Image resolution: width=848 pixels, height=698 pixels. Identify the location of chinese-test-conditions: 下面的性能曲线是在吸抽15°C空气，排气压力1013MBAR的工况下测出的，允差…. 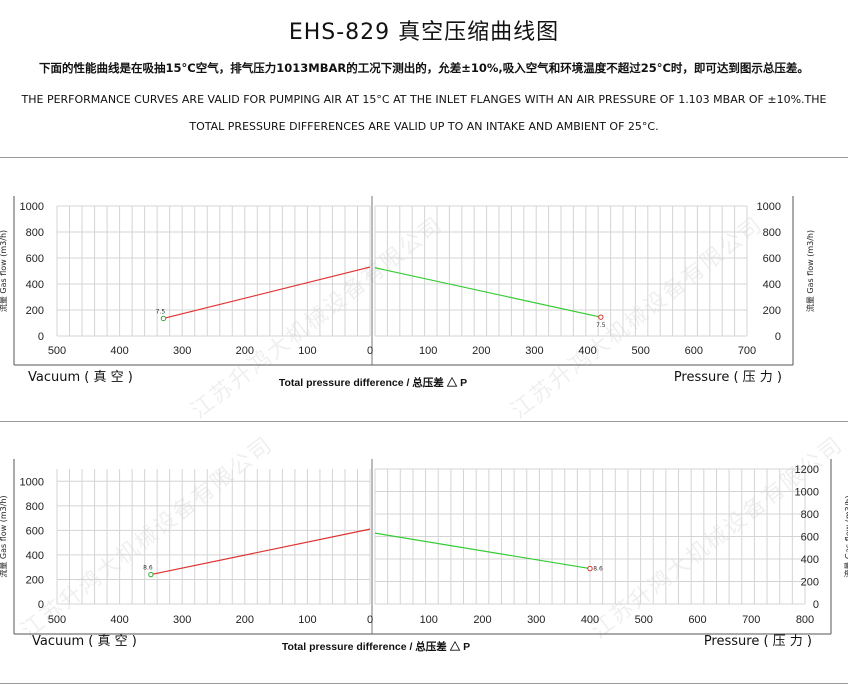
(424, 68).